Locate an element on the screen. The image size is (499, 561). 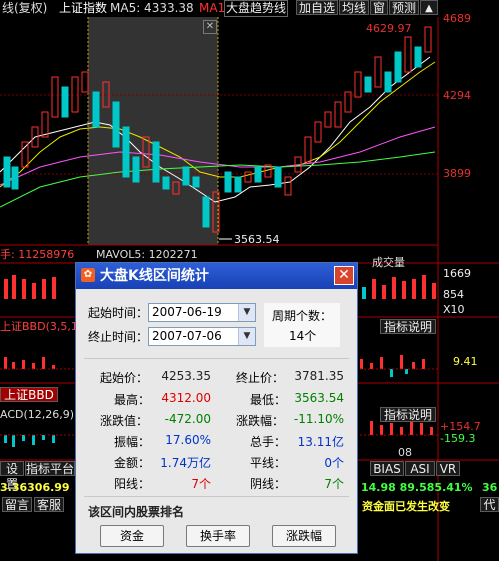
trend-line-button: 大盘趋势线 is located at coordinates (256, 8).